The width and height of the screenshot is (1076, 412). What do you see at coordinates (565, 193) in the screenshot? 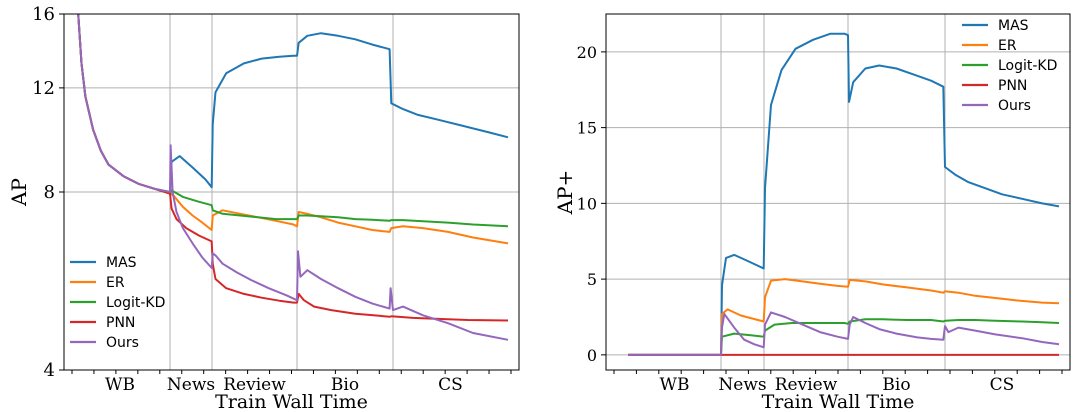
I see `plot2-ylabel: AP+` at bounding box center [565, 193].